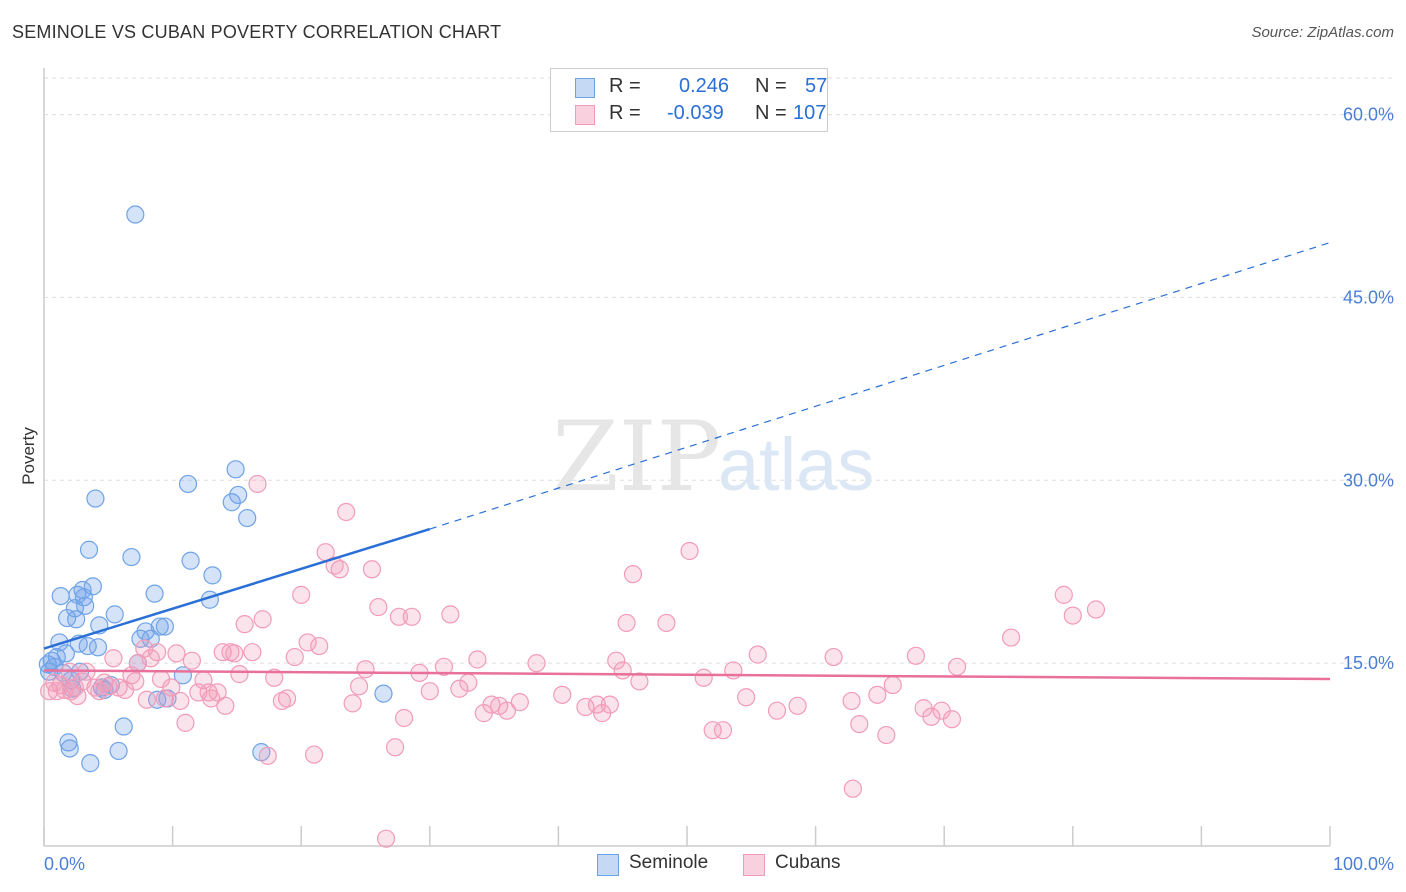 The height and width of the screenshot is (892, 1406). Describe the element at coordinates (689, 100) in the screenshot. I see `correlation-legend: R = 0.246 N = 57 R = -0.039 N = 107` at that location.